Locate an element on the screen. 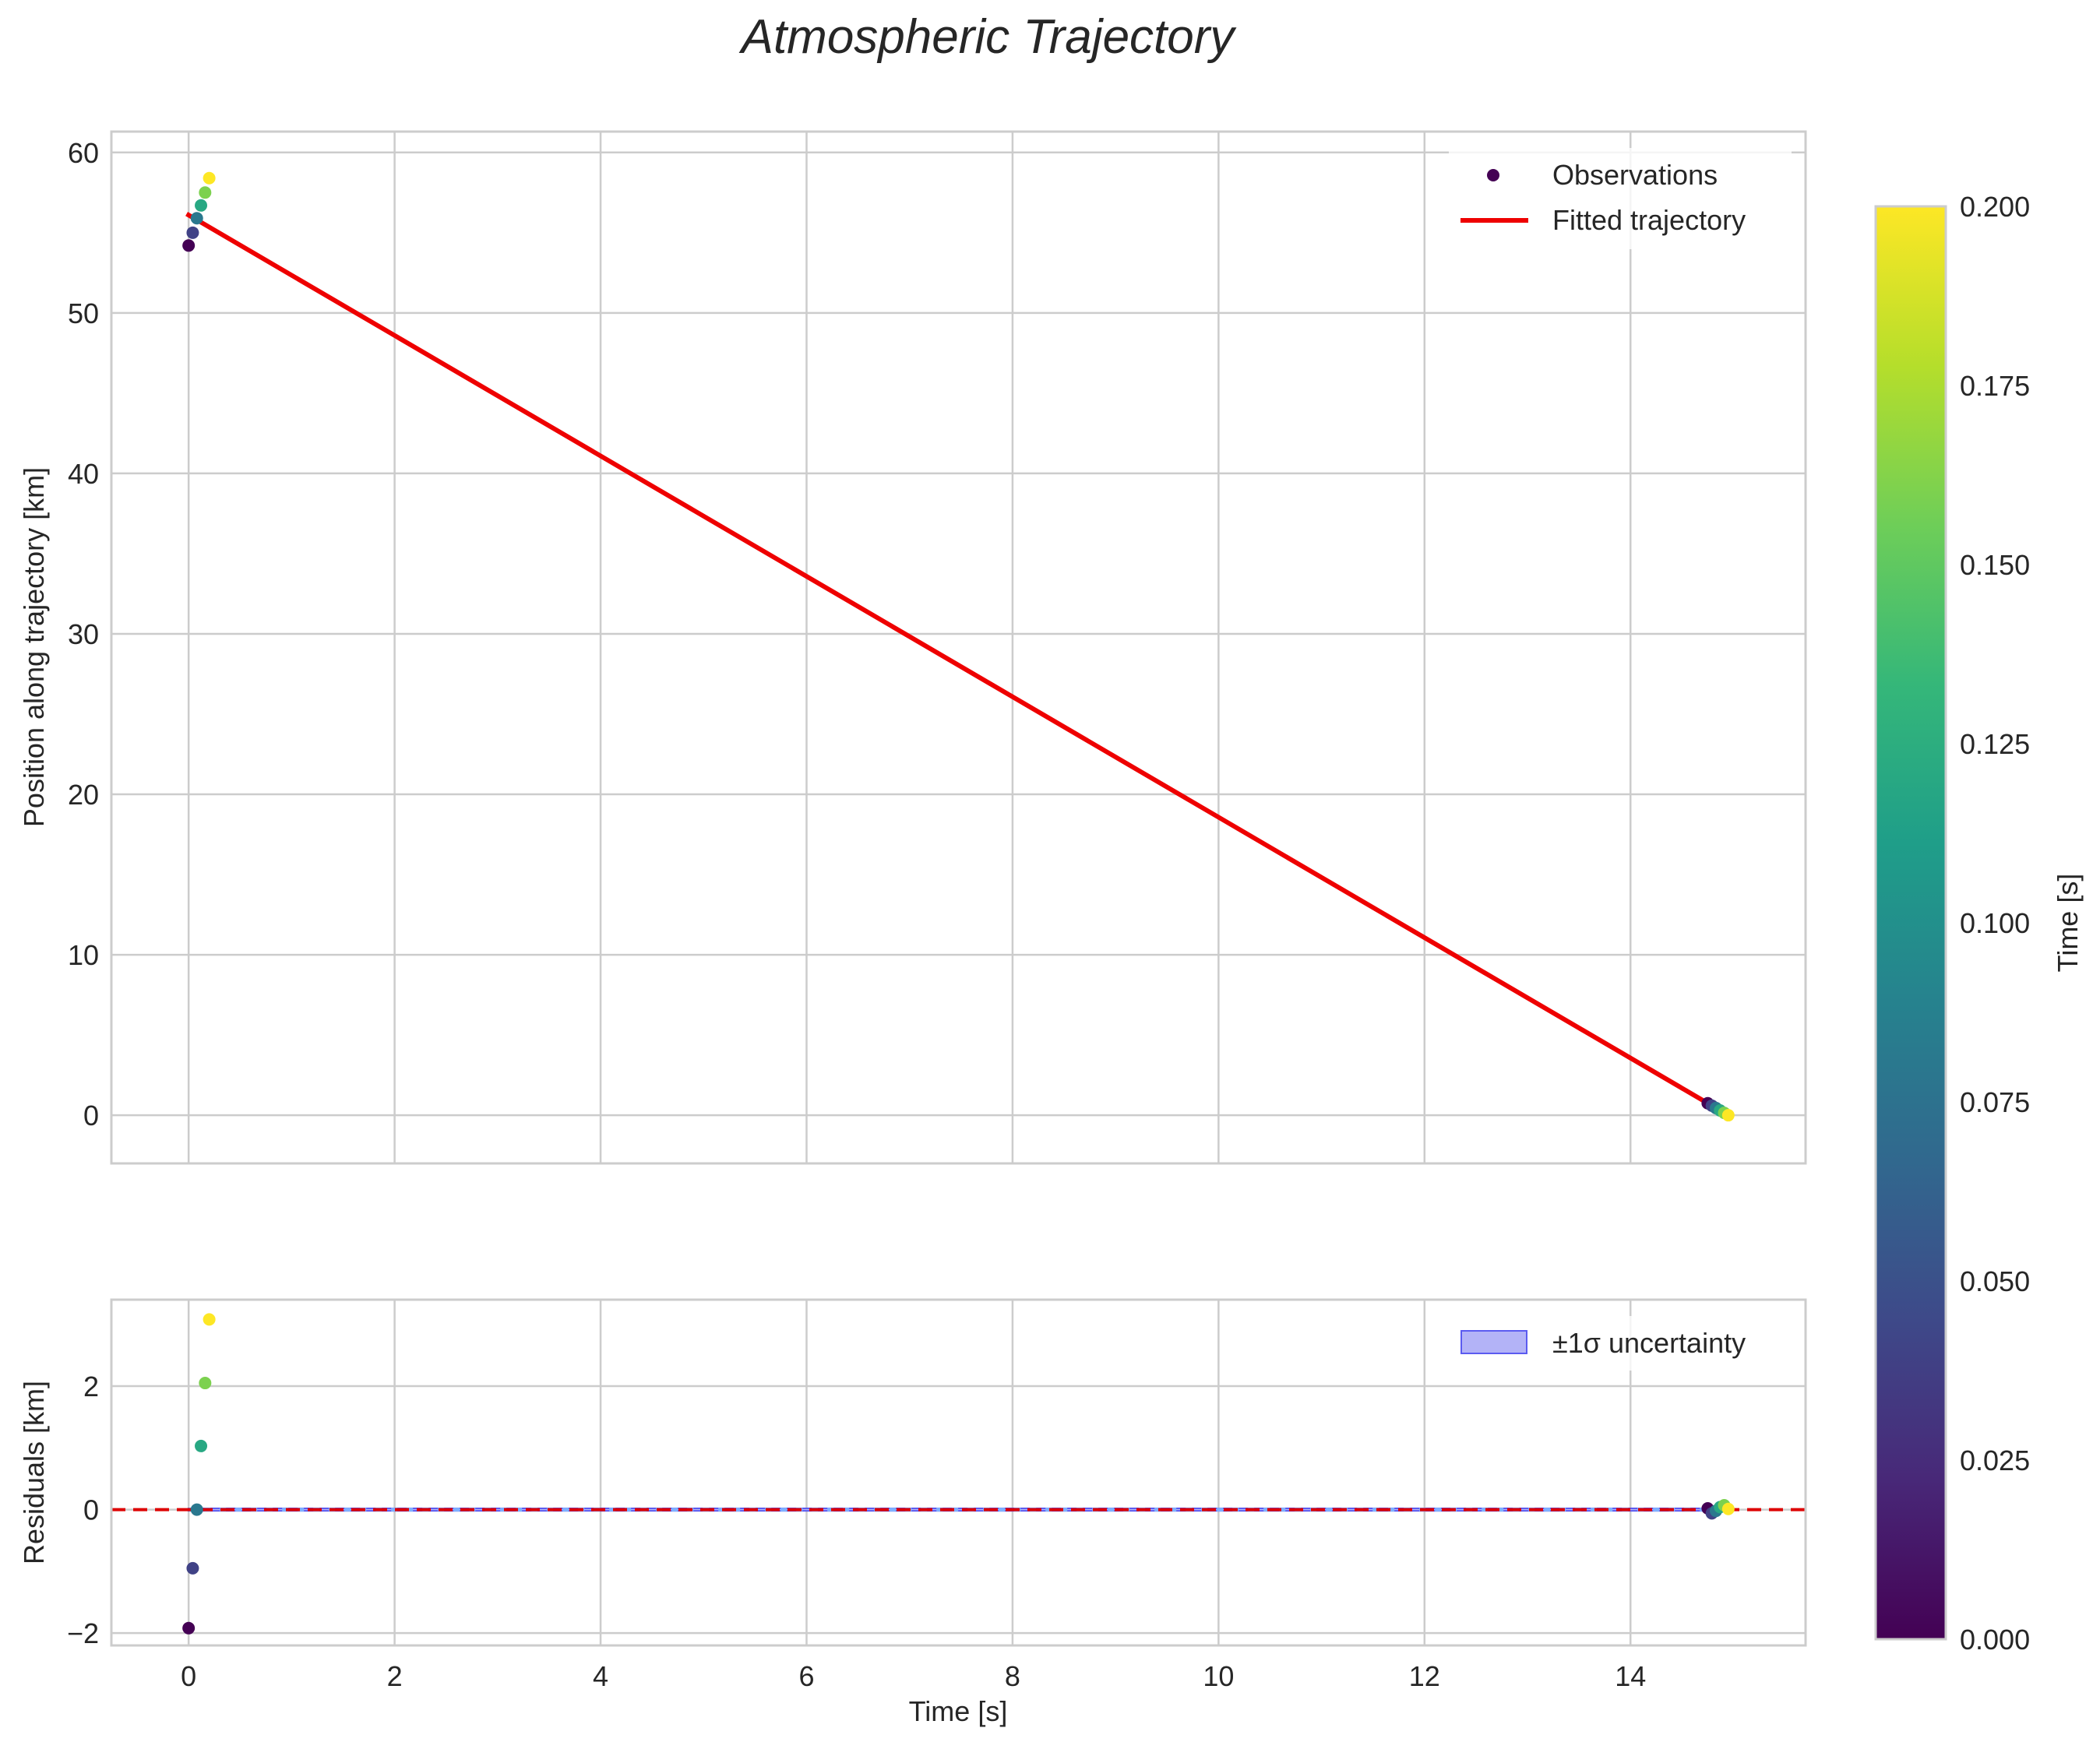 The height and width of the screenshot is (1749, 2100). chart-title: Atmospheric Trajectory is located at coordinates (988, 37).